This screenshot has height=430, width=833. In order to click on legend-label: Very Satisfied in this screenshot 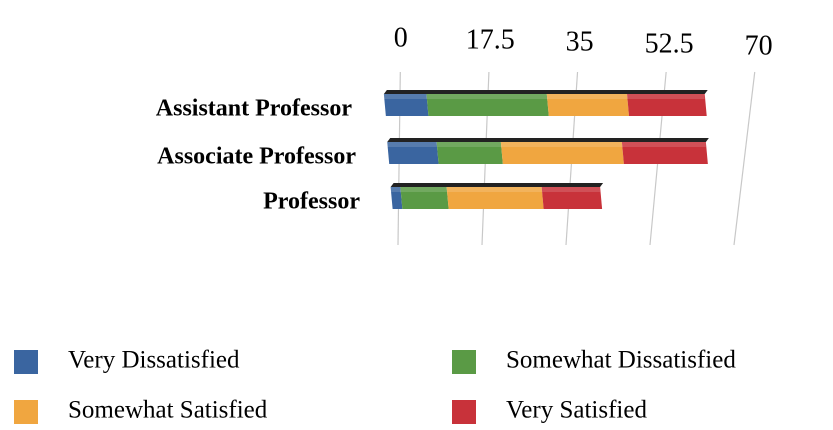, I will do `click(576, 410)`.